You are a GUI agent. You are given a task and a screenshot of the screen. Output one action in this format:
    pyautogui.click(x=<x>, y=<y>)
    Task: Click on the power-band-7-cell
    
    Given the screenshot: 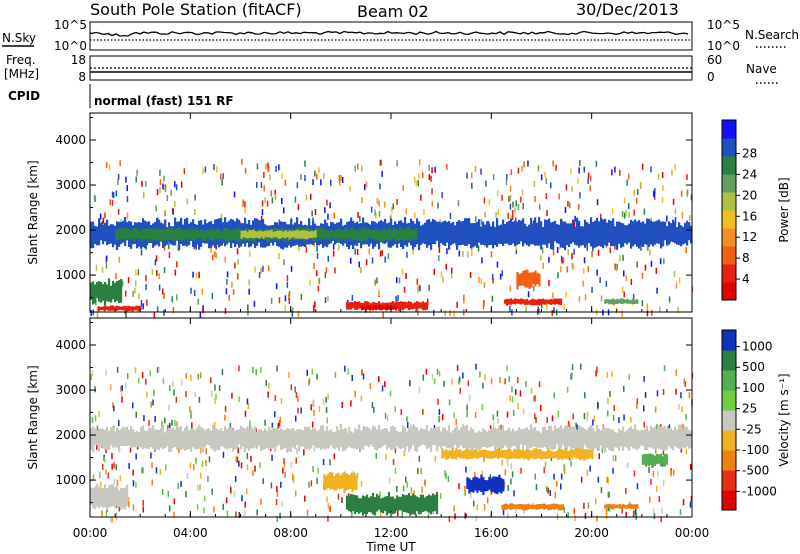 What is the action you would take?
    pyautogui.click(x=527, y=302)
    